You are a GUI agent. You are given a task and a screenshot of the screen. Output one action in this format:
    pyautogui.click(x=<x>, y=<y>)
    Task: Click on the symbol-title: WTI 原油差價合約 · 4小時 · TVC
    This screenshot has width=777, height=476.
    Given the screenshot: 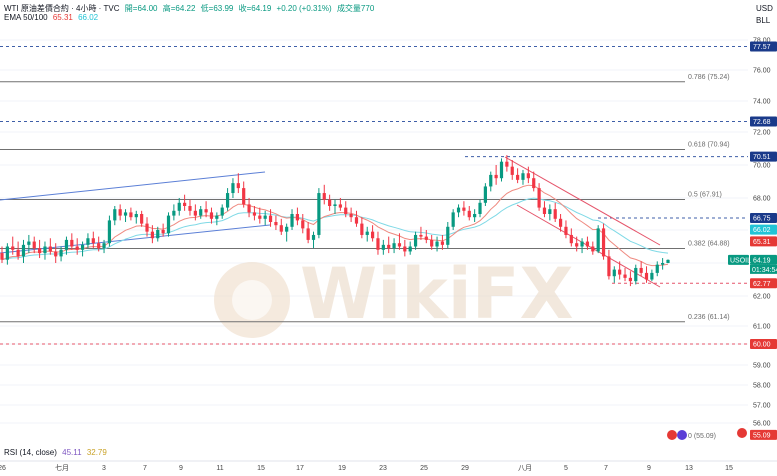 What is the action you would take?
    pyautogui.click(x=62, y=8)
    